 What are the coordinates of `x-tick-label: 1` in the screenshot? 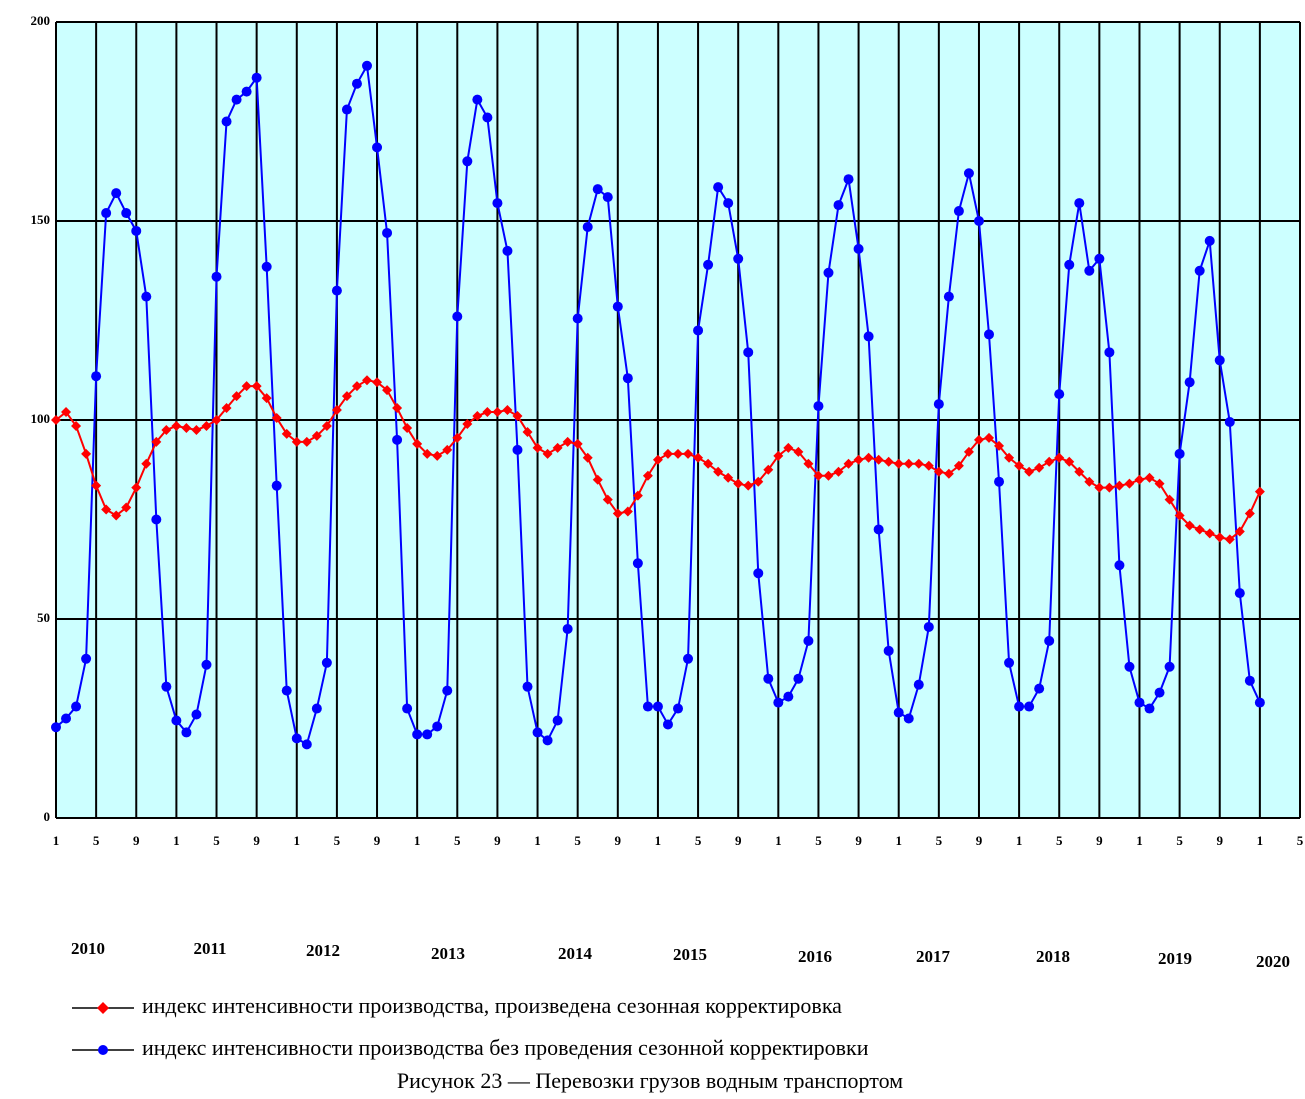 It's located at (176, 840).